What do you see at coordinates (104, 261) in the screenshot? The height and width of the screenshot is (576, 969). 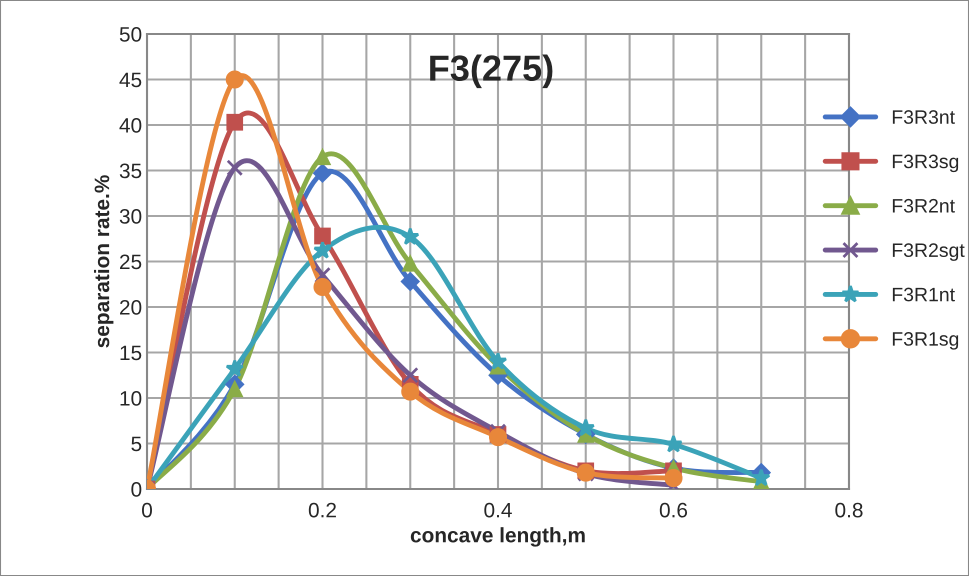 I see `y-axis-title: separation rate.%` at bounding box center [104, 261].